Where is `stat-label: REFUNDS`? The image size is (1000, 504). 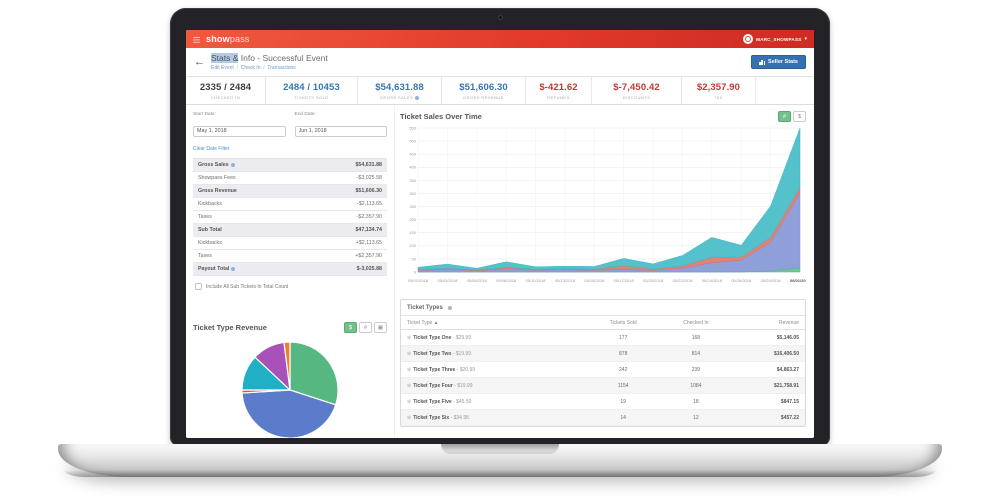
stat-label: REFUNDS is located at coordinates (558, 97).